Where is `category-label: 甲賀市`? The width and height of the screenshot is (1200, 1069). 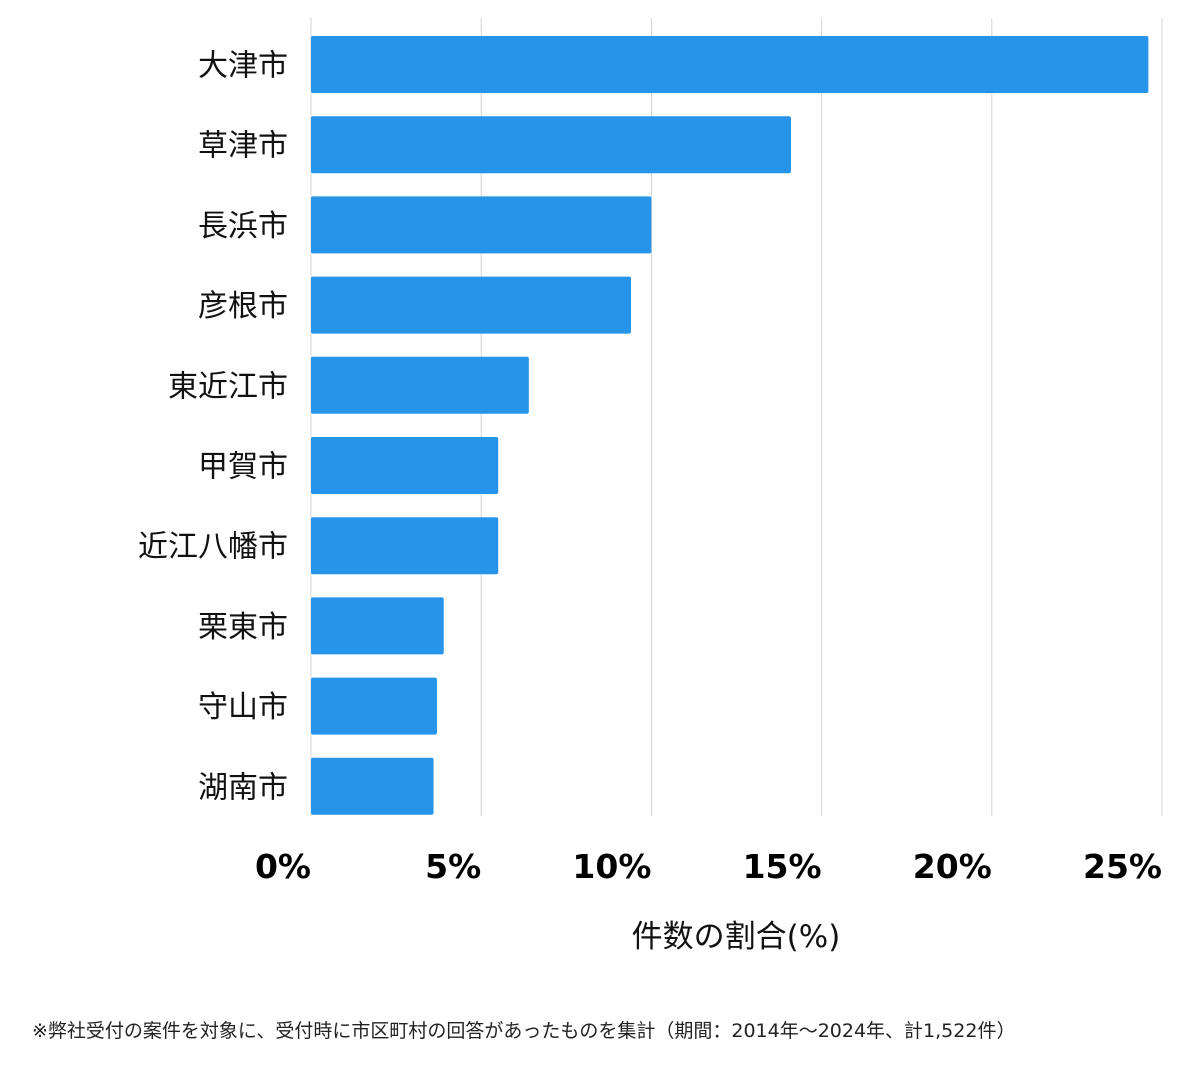
category-label: 甲賀市 is located at coordinates (243, 467).